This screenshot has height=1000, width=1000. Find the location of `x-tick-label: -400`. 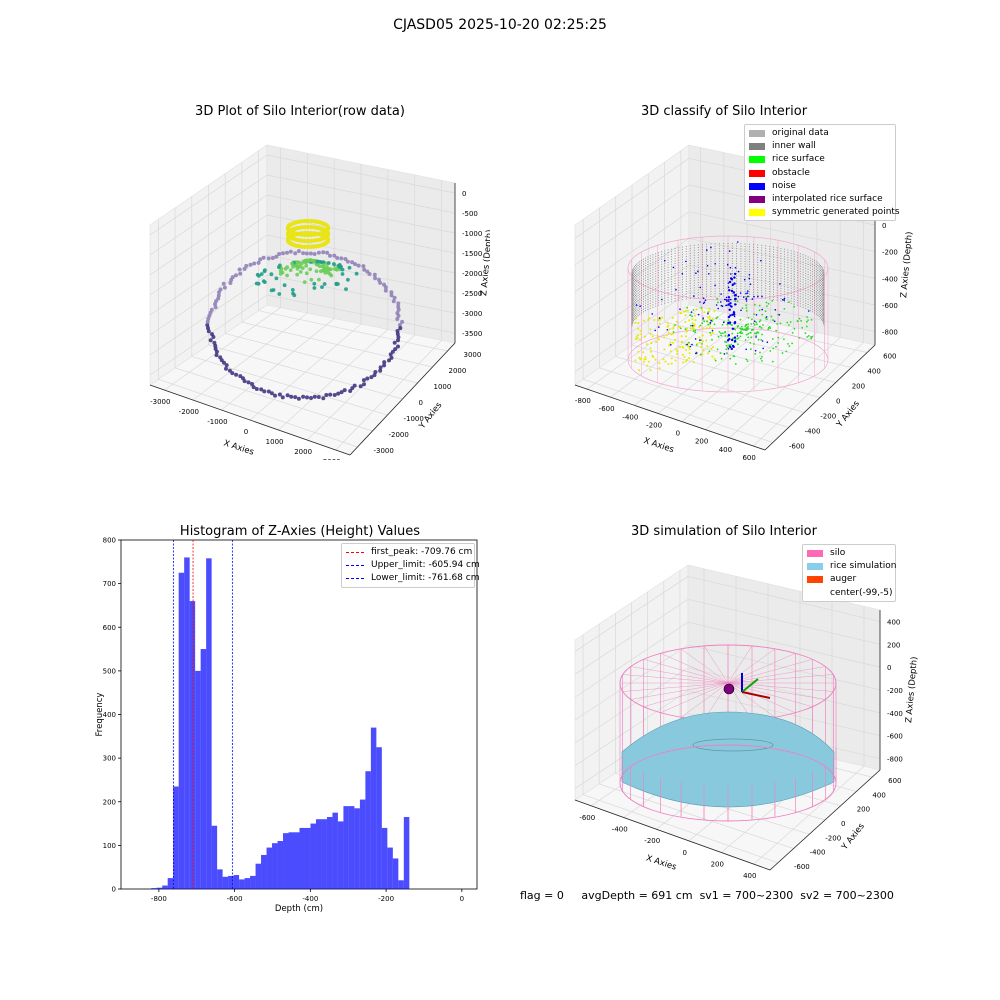

x-tick-label: -400 is located at coordinates (630, 417).